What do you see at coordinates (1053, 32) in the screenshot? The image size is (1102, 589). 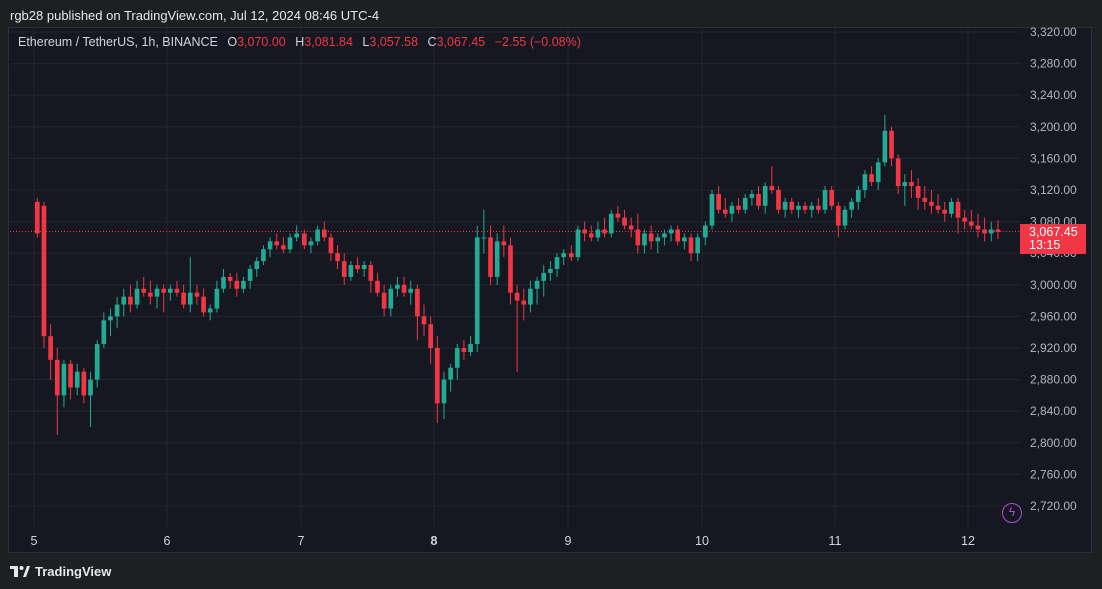 I see `price-tick-label: 3,320.00` at bounding box center [1053, 32].